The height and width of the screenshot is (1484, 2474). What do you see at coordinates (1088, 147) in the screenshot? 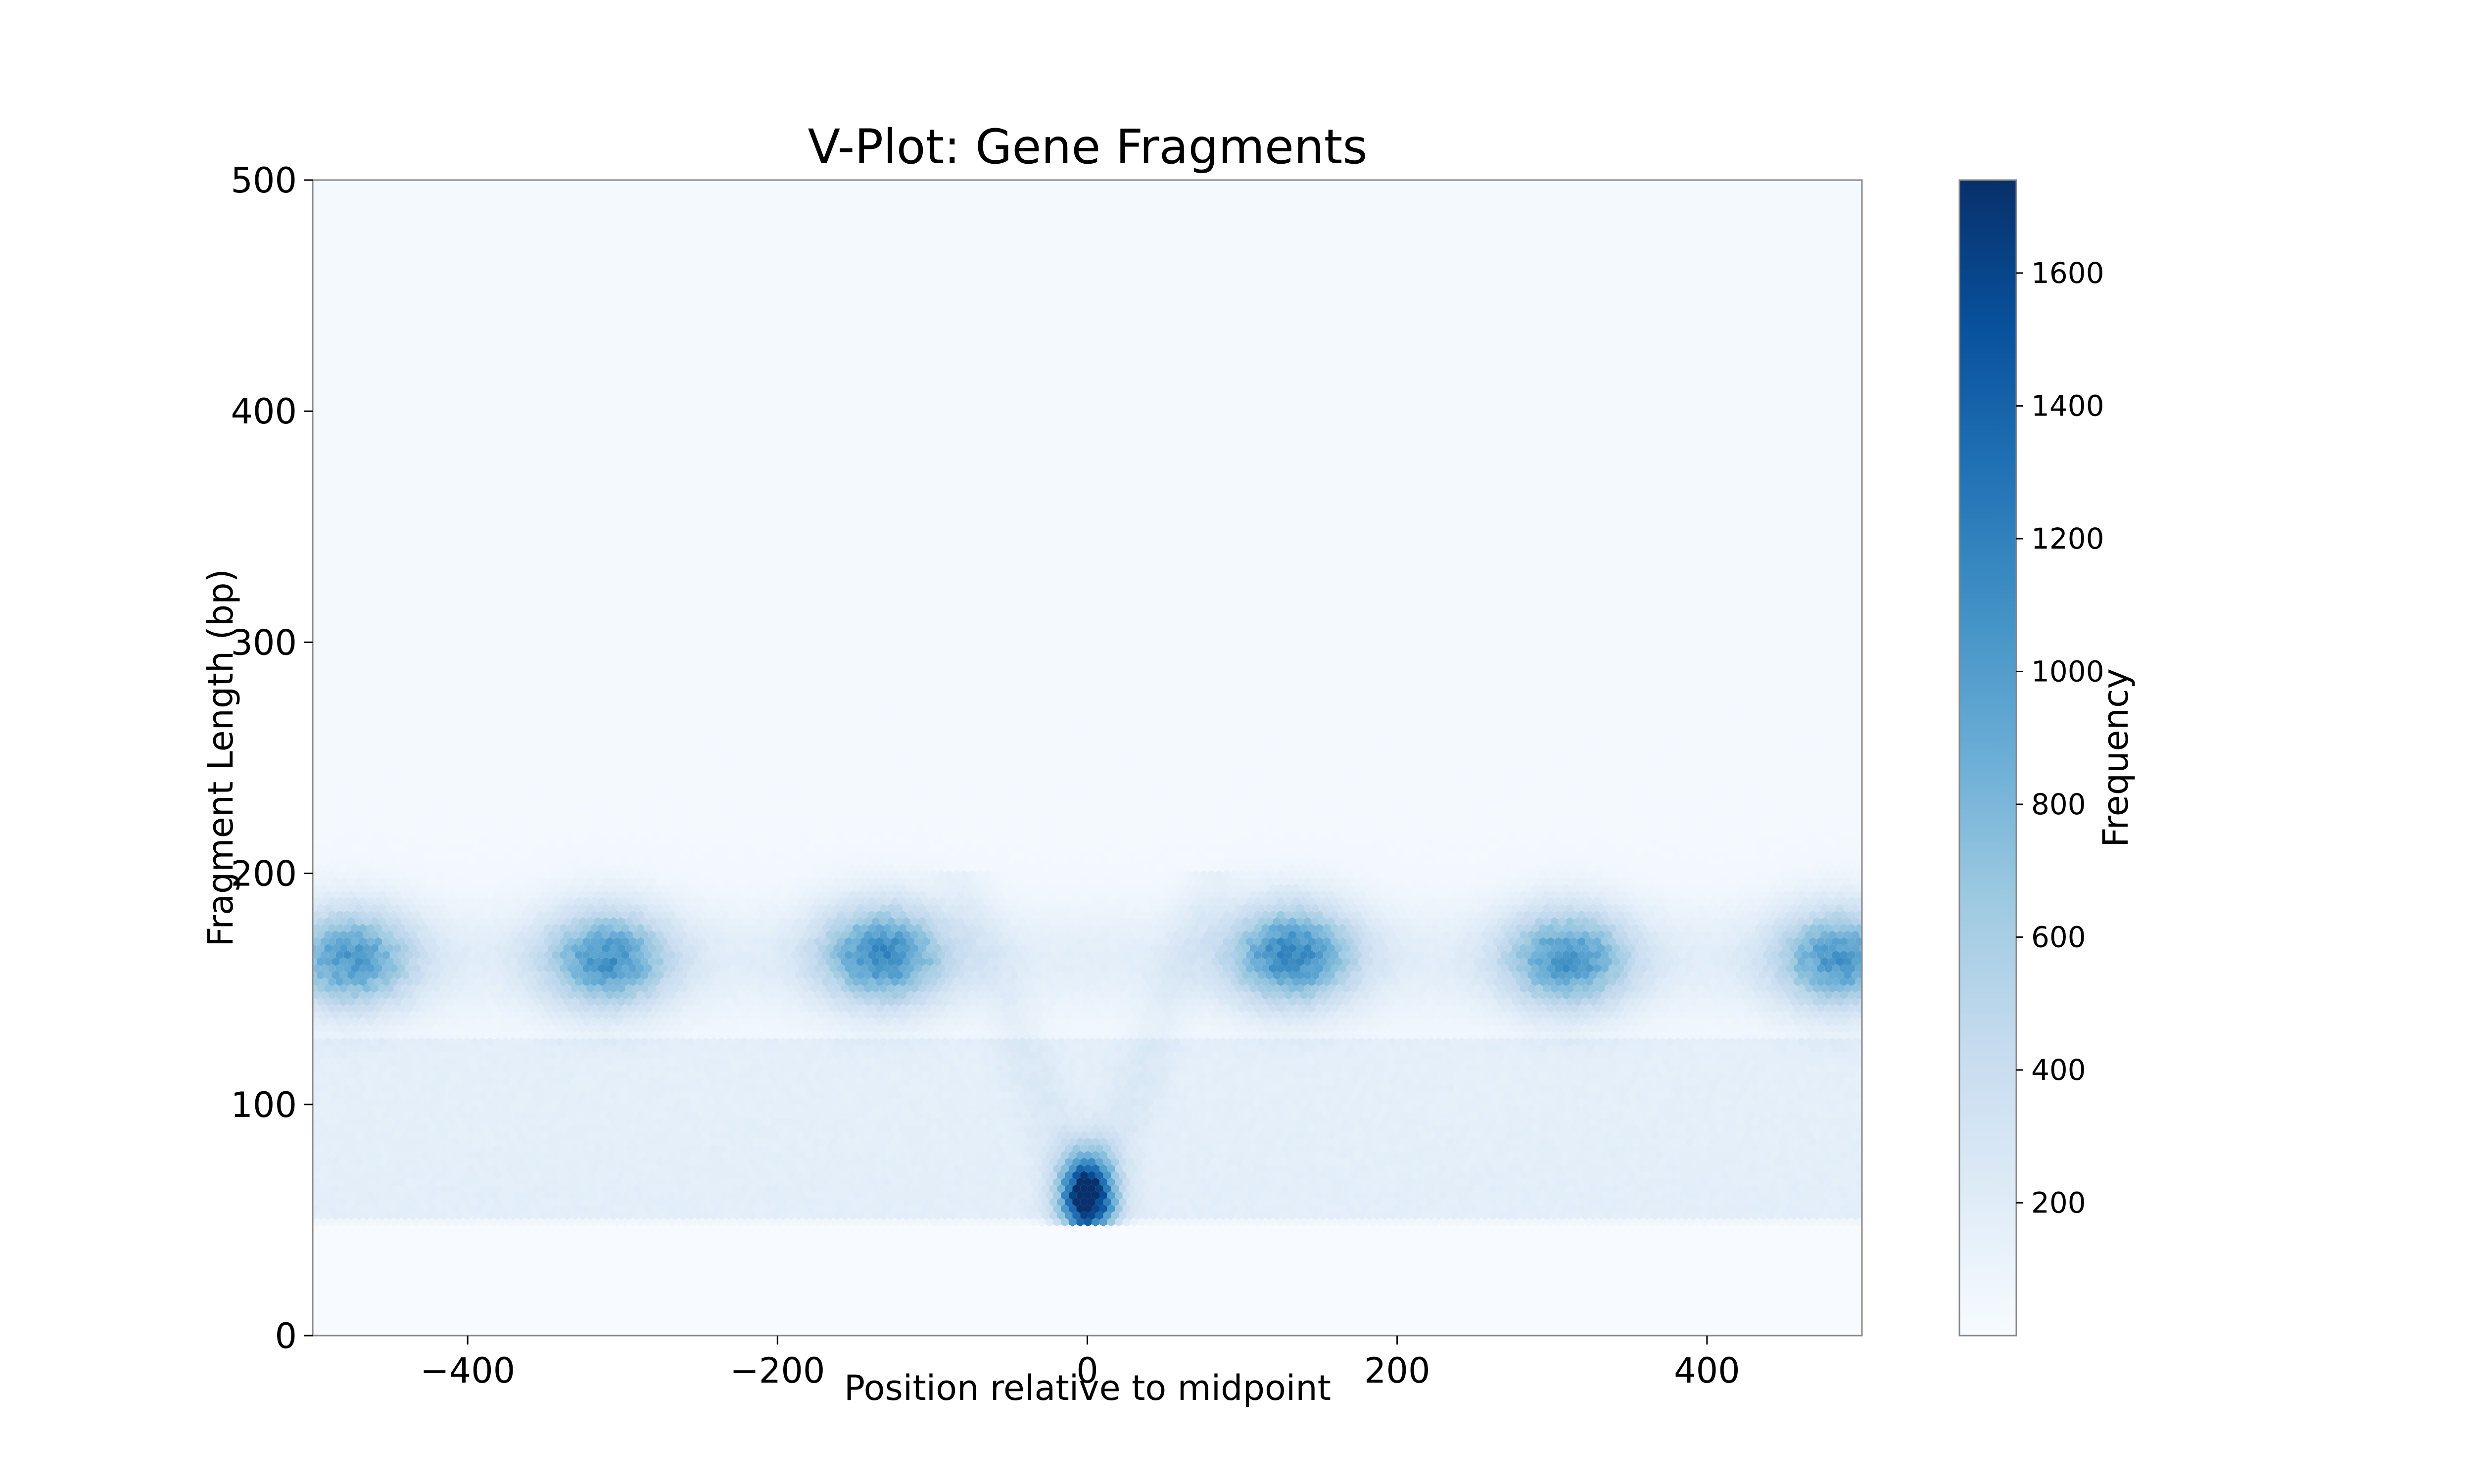
I see `chart-title: V-Plot: Gene Fragments` at bounding box center [1088, 147].